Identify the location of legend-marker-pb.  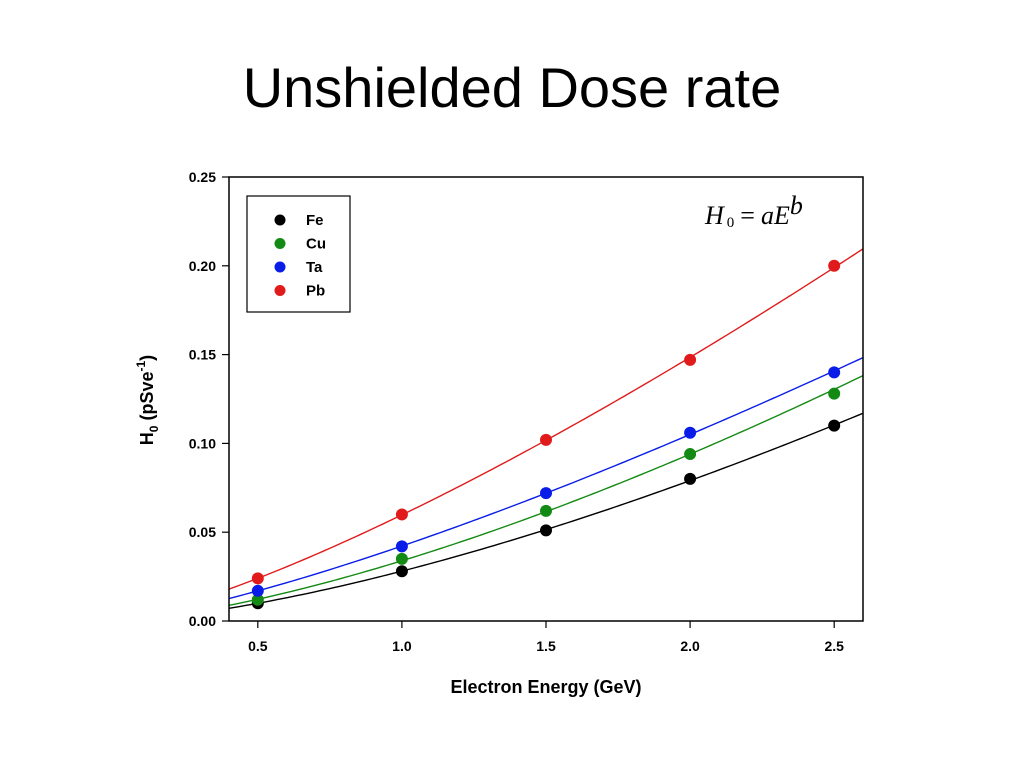
(280, 290).